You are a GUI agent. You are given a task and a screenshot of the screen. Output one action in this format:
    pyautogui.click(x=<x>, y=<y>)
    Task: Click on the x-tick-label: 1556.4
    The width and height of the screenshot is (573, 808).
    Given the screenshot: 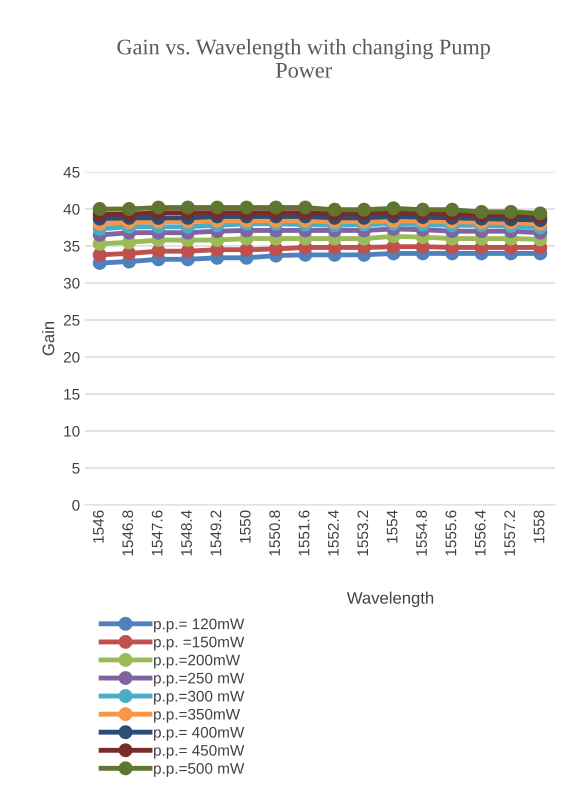 What is the action you would take?
    pyautogui.click(x=480, y=533)
    